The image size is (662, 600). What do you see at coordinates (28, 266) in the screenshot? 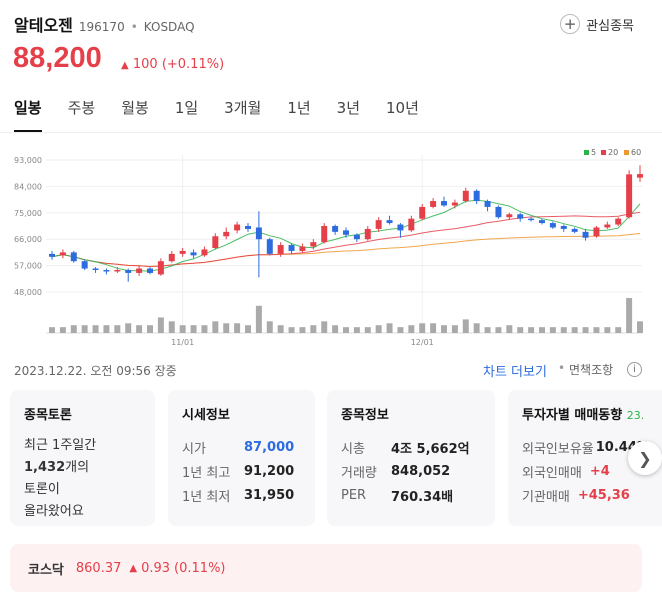
I see `y-tick-label: 57,000` at bounding box center [28, 266].